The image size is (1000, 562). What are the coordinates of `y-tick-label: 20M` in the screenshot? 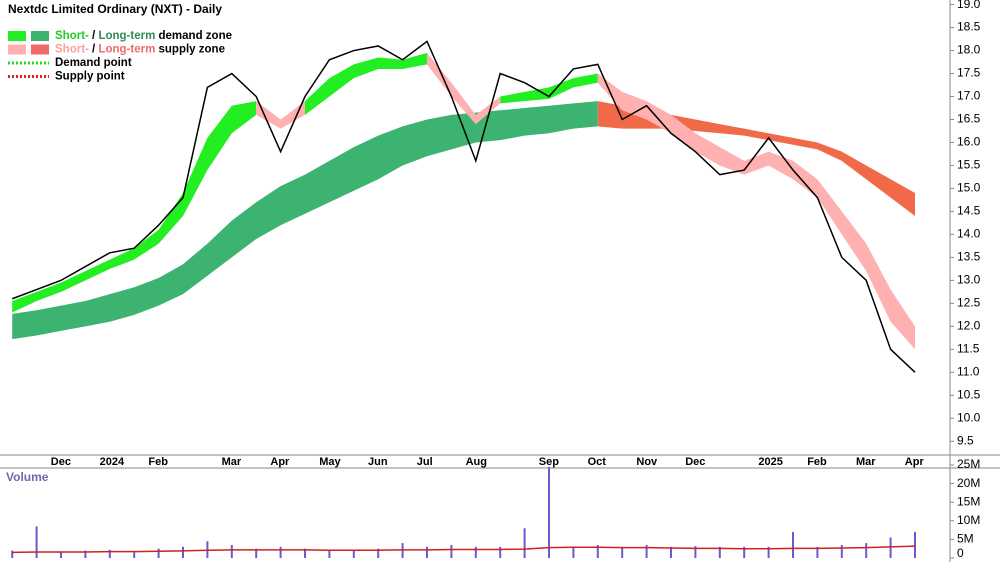 It's located at (968, 483).